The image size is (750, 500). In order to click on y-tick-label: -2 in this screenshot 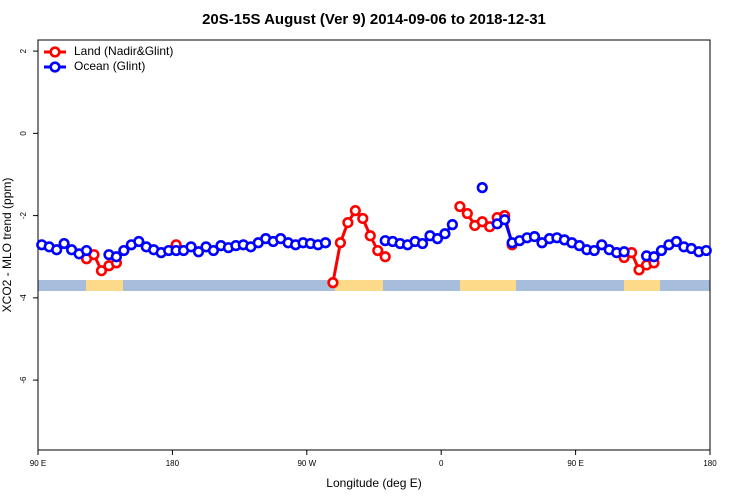, I will do `click(23, 215)`.